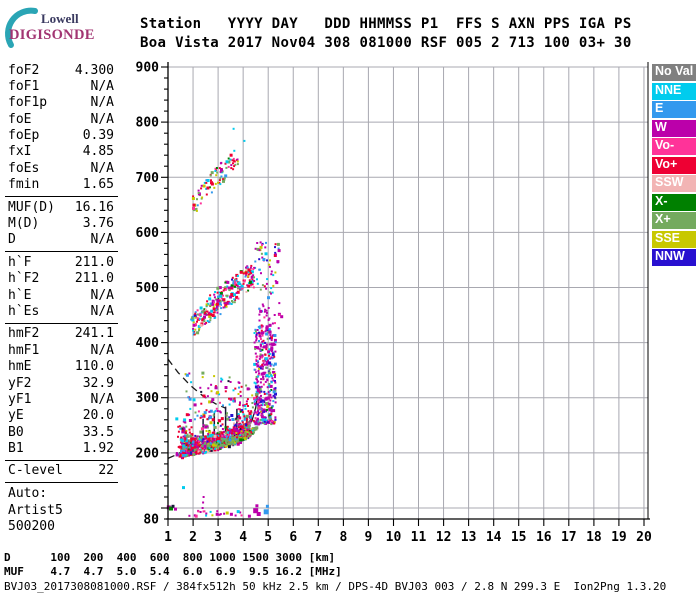 The image size is (700, 600). What do you see at coordinates (674, 257) in the screenshot?
I see `legend-item-nnw: NNW` at bounding box center [674, 257].